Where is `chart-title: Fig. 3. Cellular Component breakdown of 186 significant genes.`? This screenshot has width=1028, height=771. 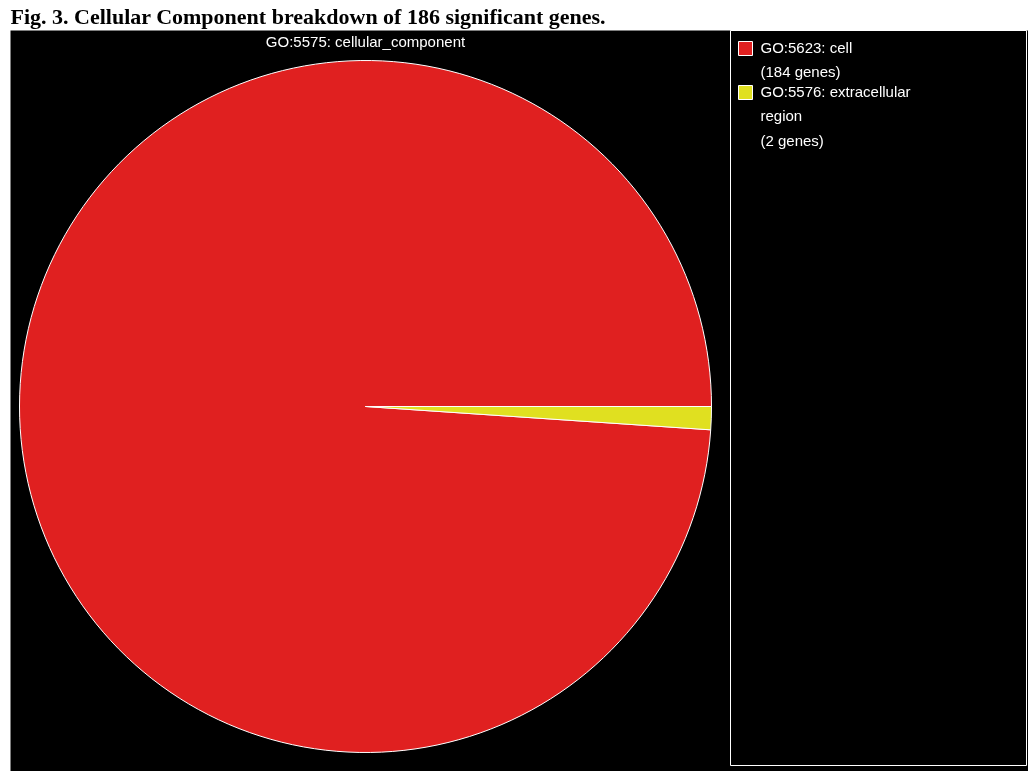
chart-title: Fig. 3. Cellular Component breakdown of 186 significant genes. is located at coordinates (308, 16).